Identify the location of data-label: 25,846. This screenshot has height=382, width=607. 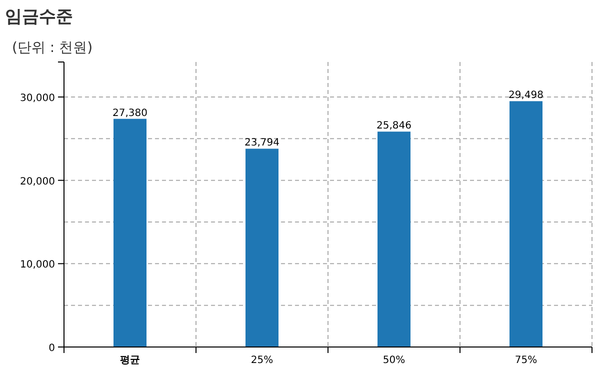
(394, 126).